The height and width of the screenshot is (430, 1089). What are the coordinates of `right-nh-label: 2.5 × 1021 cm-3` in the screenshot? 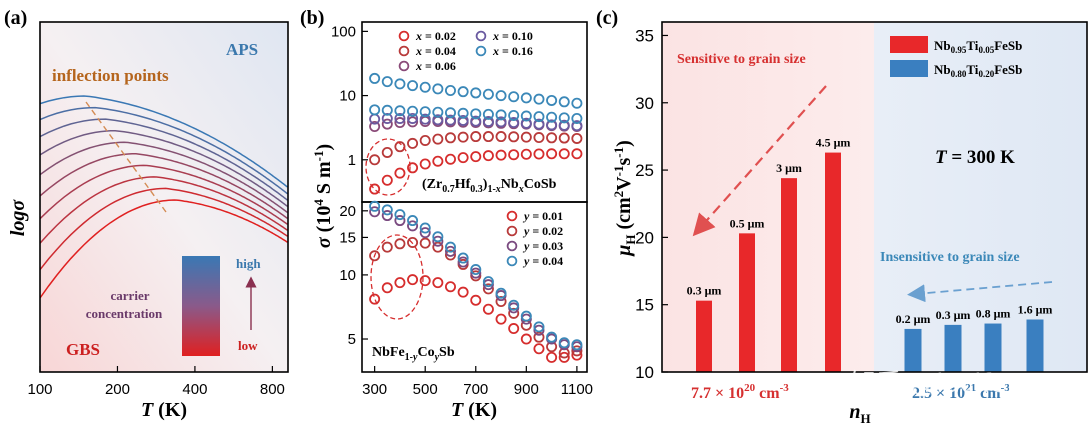 It's located at (961, 392).